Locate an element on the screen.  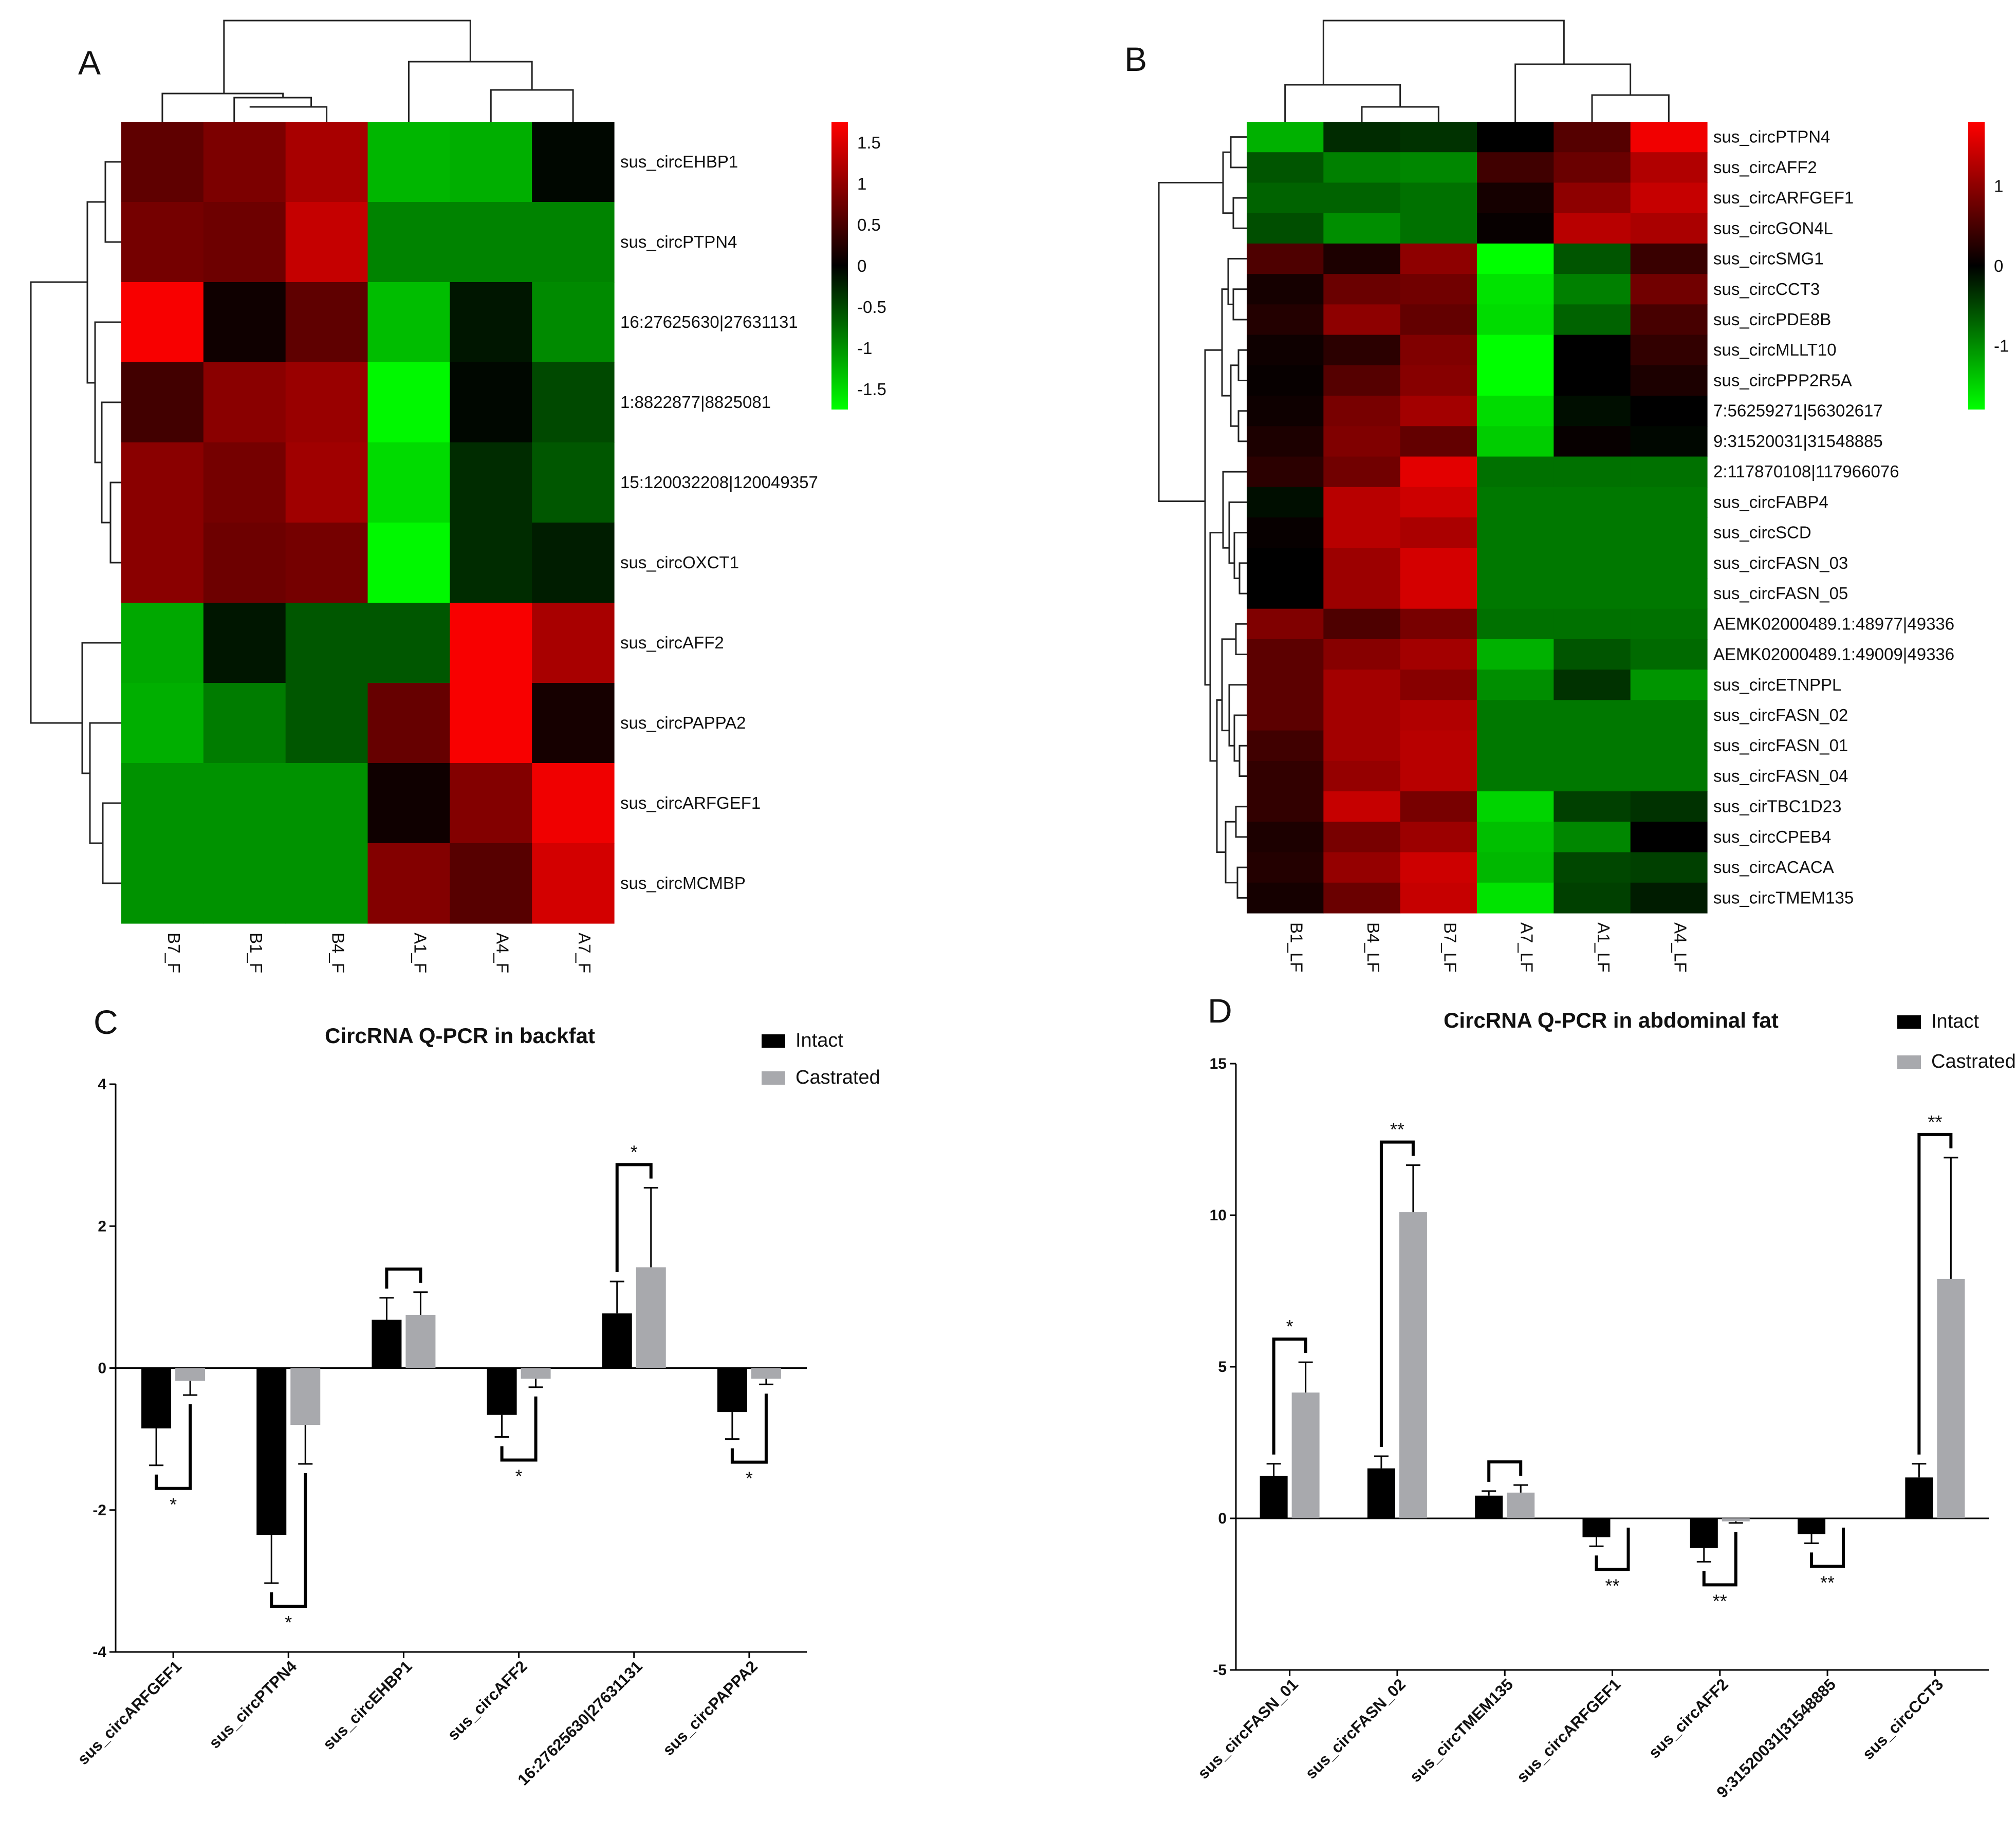
x-tick-label: sus_circPAPPA2 is located at coordinates (710, 1708).